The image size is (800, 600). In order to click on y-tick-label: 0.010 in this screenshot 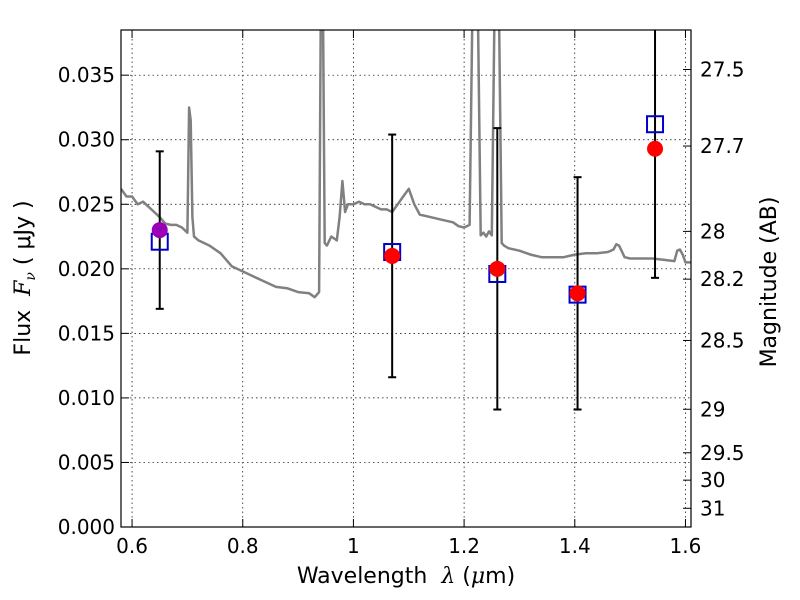, I will do `click(86, 398)`.